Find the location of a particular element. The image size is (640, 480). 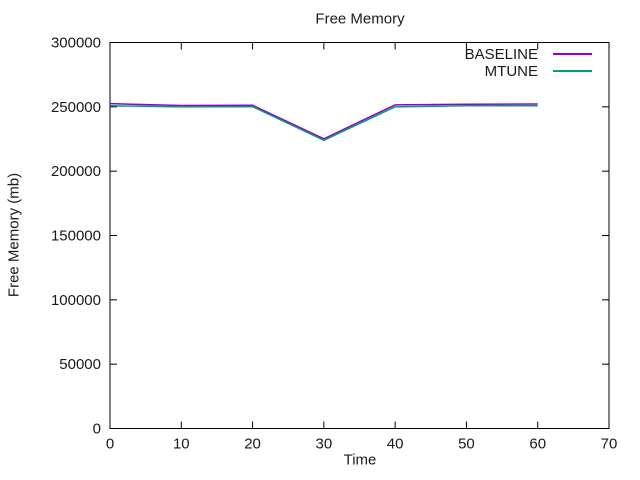

legend-line-sample-baseline is located at coordinates (572, 54).